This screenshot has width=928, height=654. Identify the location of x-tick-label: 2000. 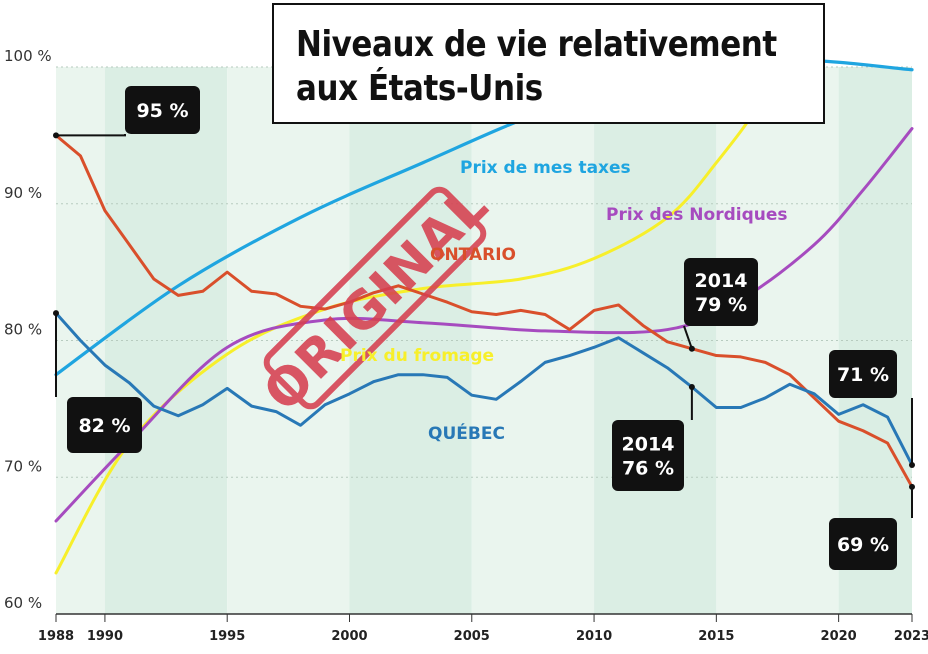
(349, 636).